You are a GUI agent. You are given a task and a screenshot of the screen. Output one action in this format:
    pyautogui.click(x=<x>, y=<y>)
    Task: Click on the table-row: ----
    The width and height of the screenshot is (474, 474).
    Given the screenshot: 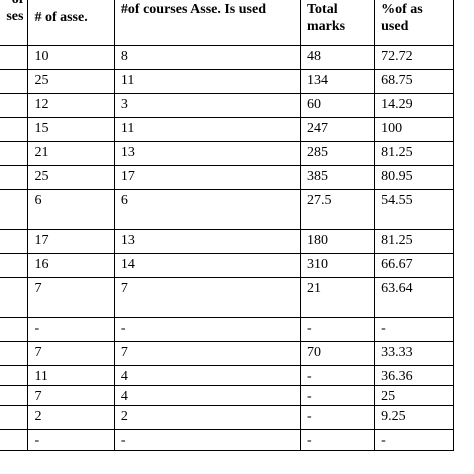 What is the action you would take?
    pyautogui.click(x=227, y=329)
    